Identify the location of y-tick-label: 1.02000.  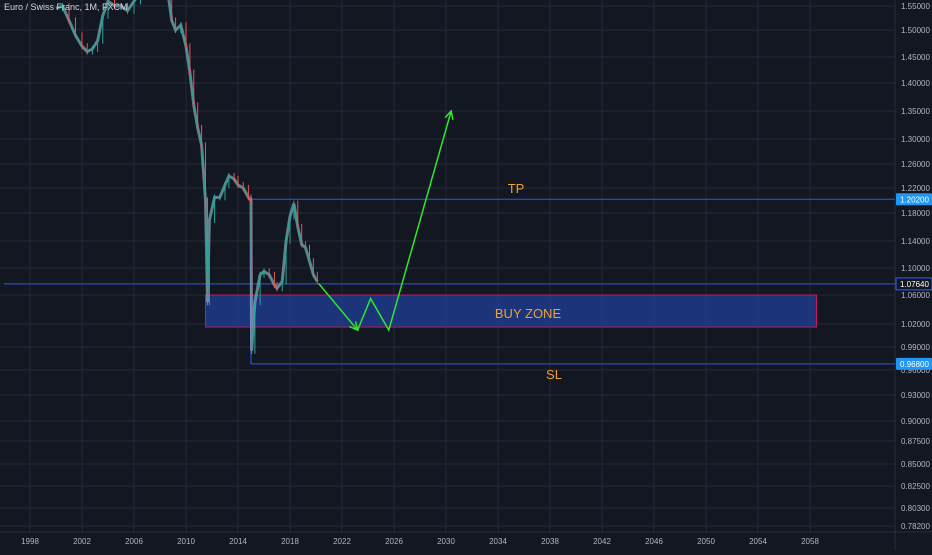
(915, 324).